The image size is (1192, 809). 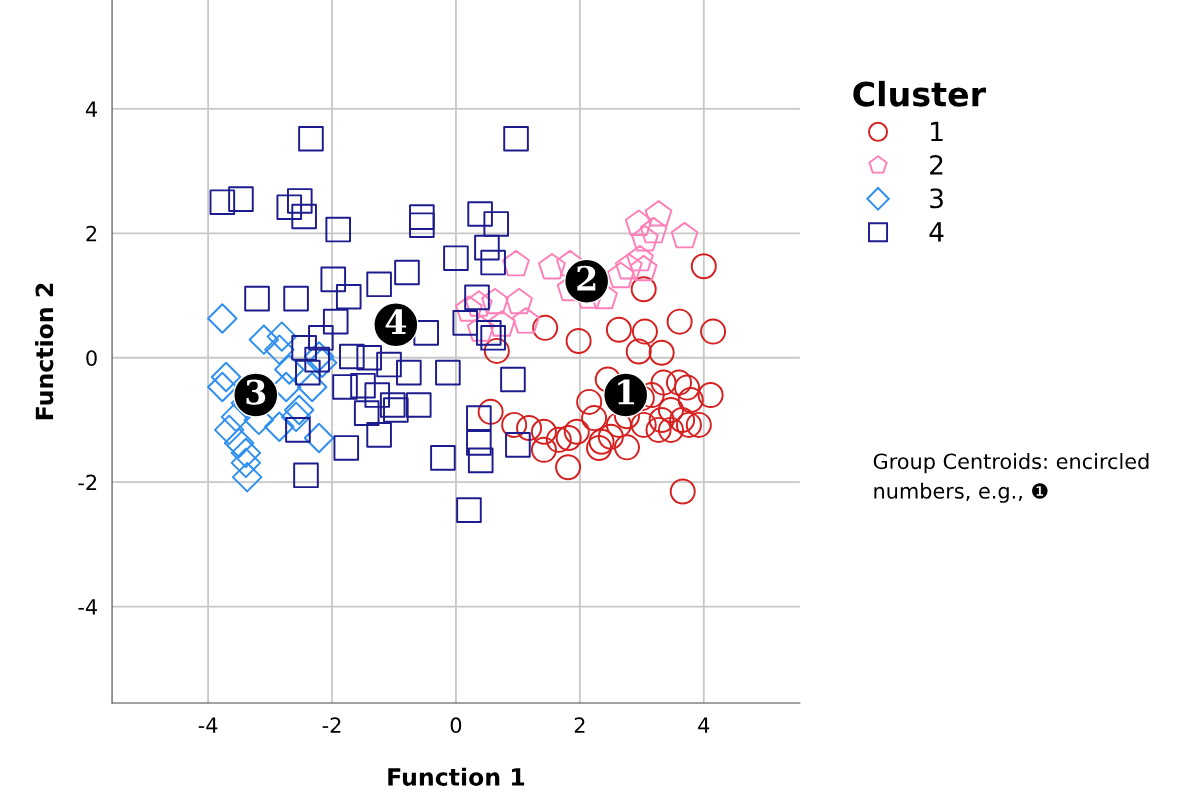 I want to click on text: Group Centroids: encircled numbers, e.g., ❶, so click(x=1011, y=478).